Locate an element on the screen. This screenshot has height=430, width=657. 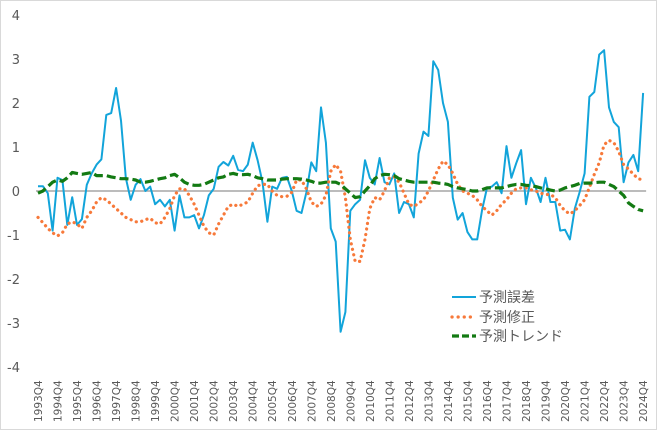
y-axis: 4 3 2 1 0 -1 -2 -3 -4 is located at coordinates (13, 192).